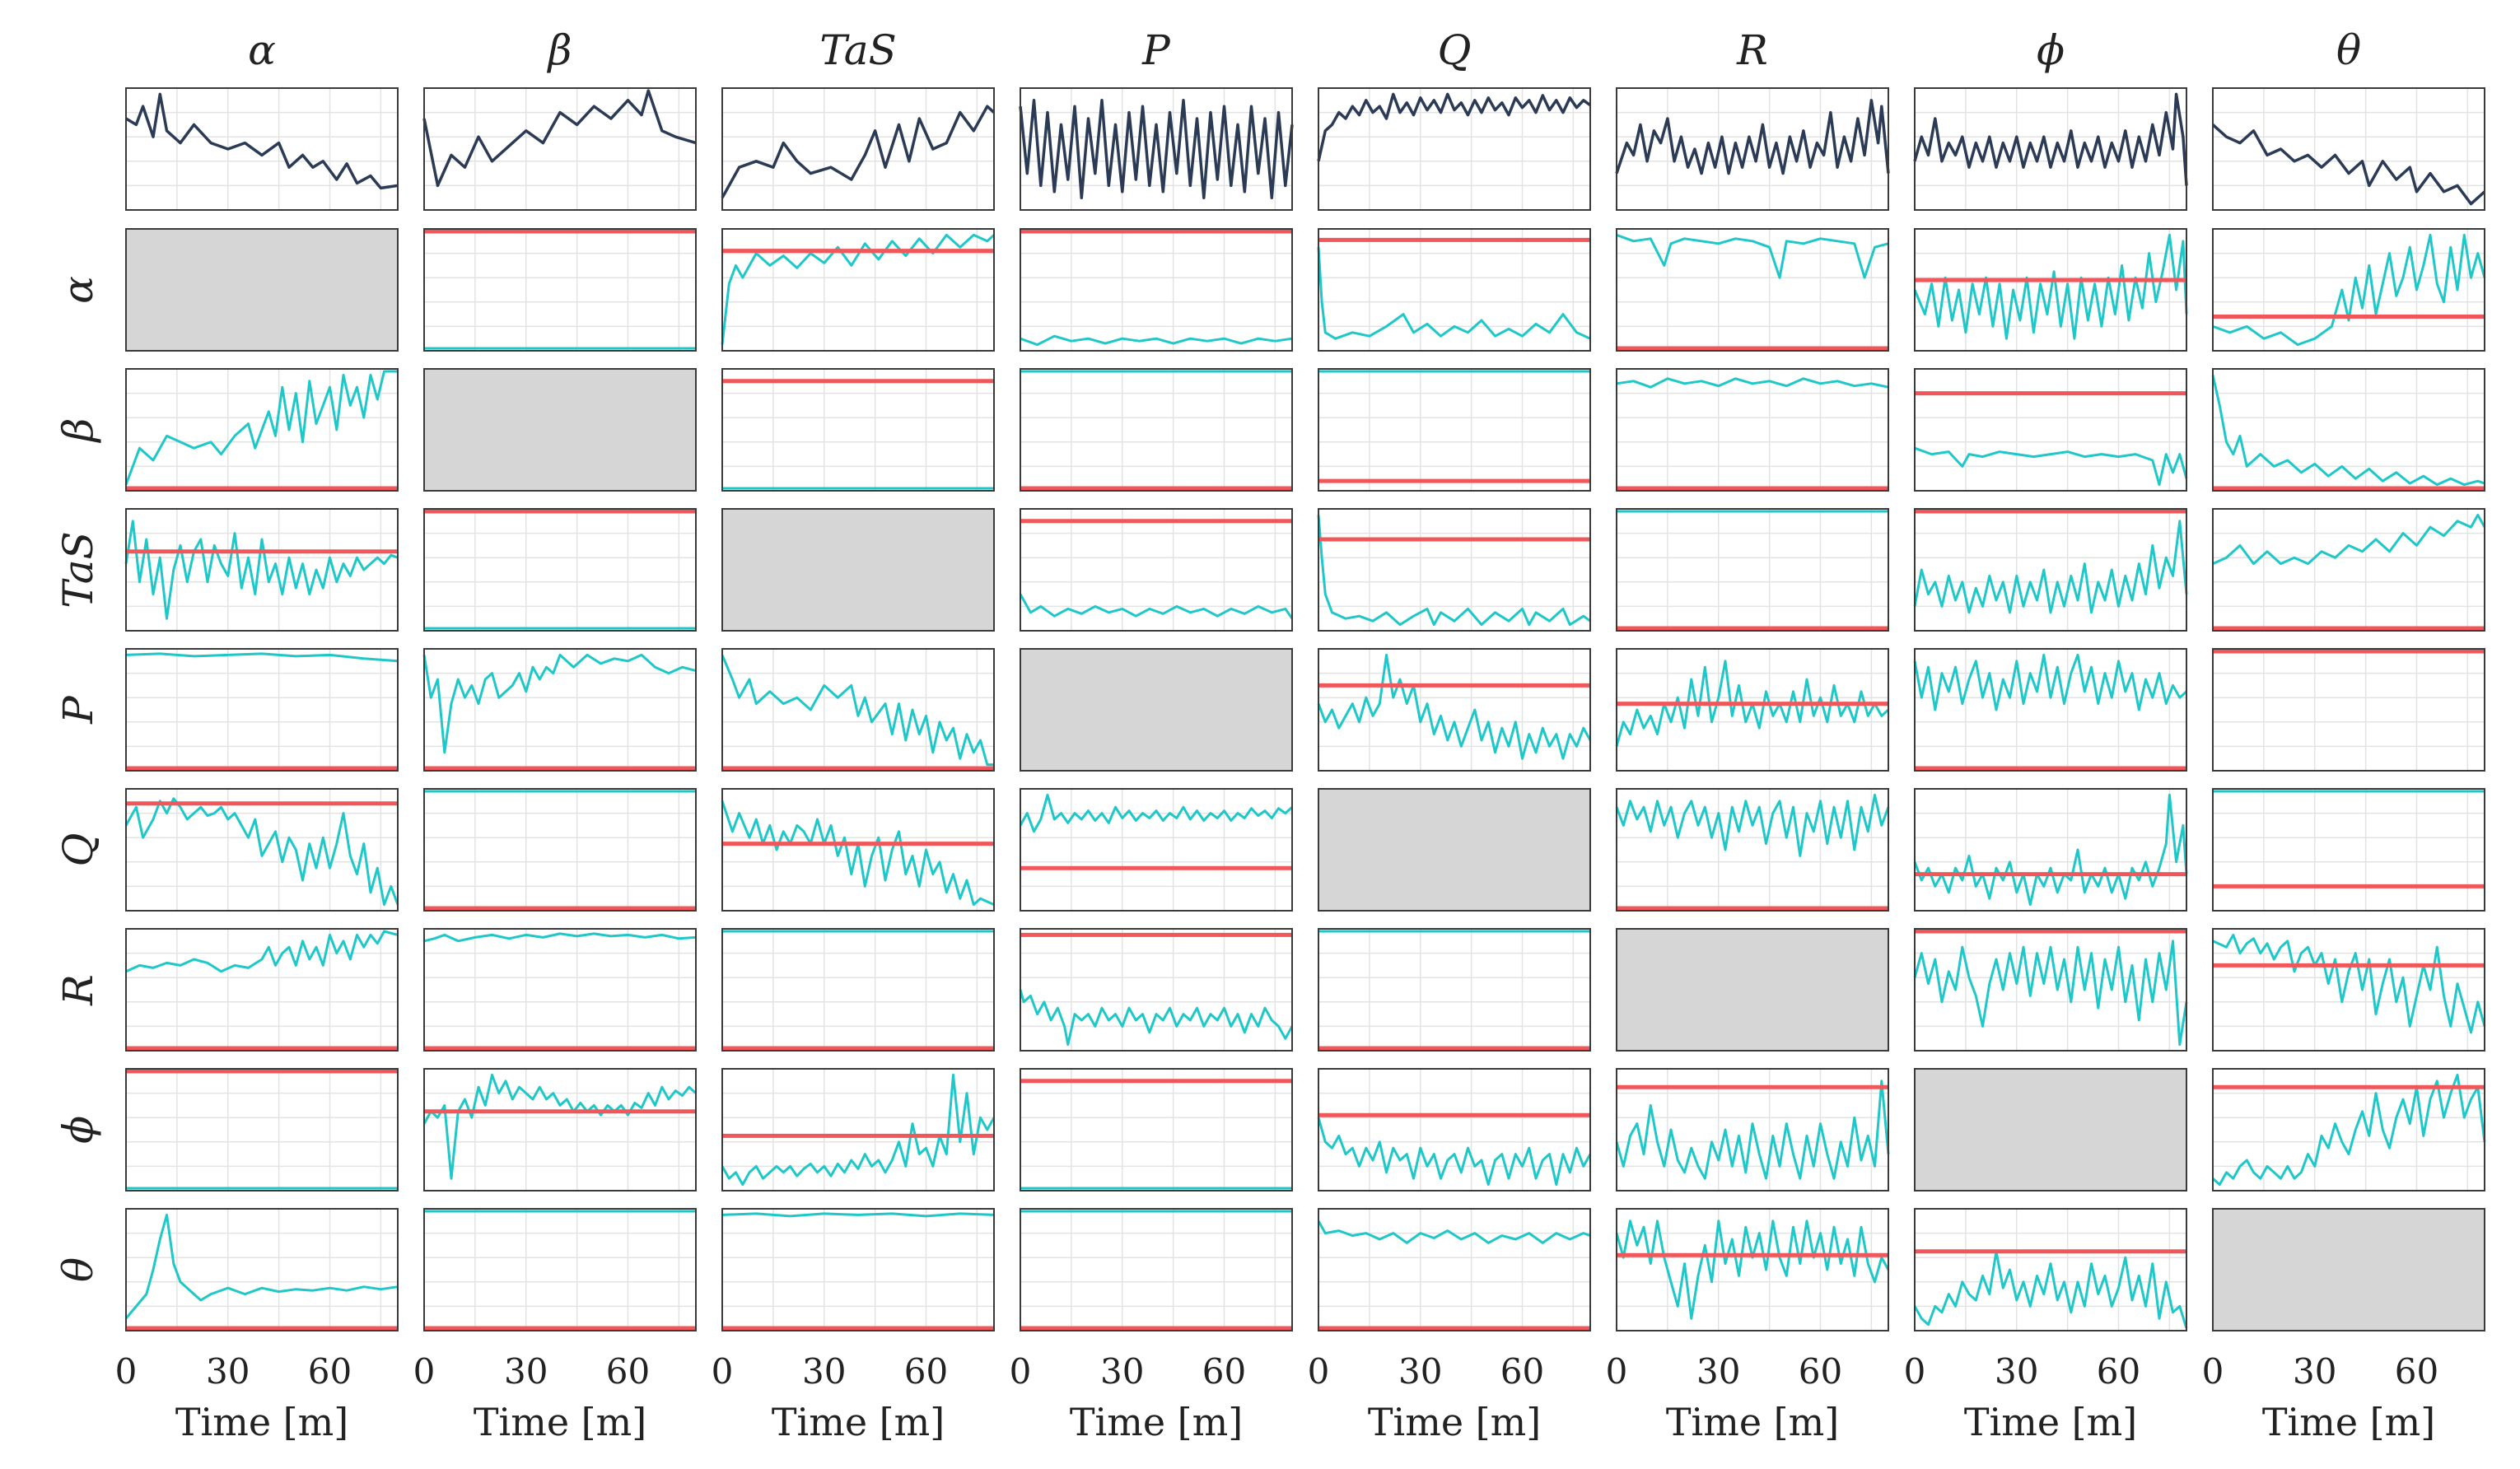 The width and height of the screenshot is (2520, 1469). I want to click on row-label: Q, so click(78, 850).